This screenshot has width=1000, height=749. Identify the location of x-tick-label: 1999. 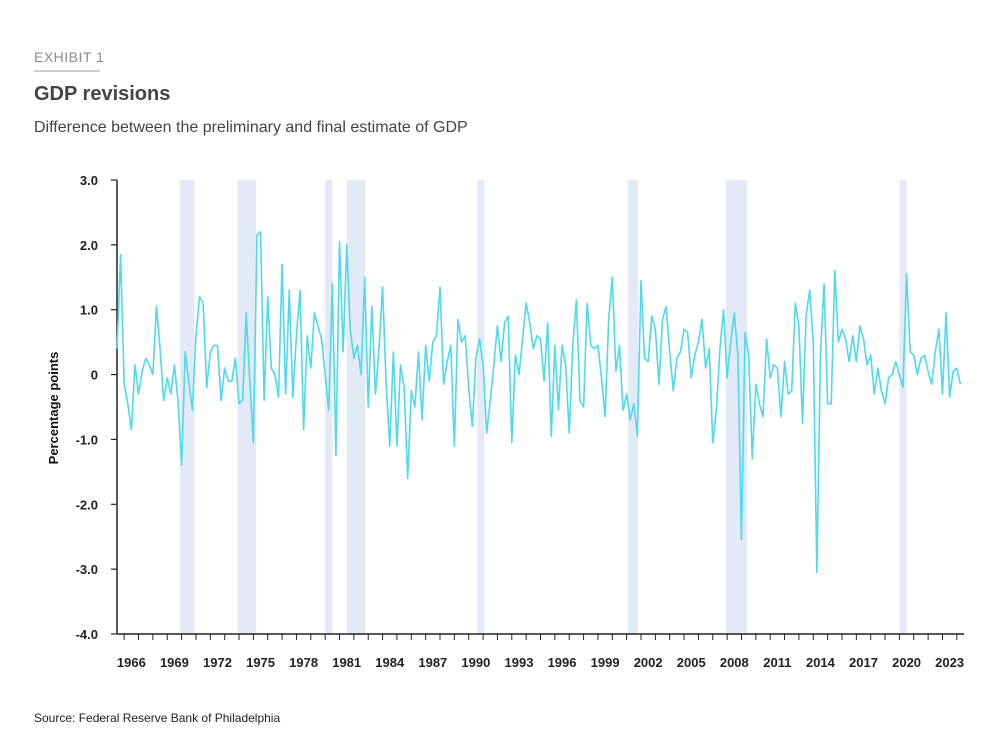
(605, 662).